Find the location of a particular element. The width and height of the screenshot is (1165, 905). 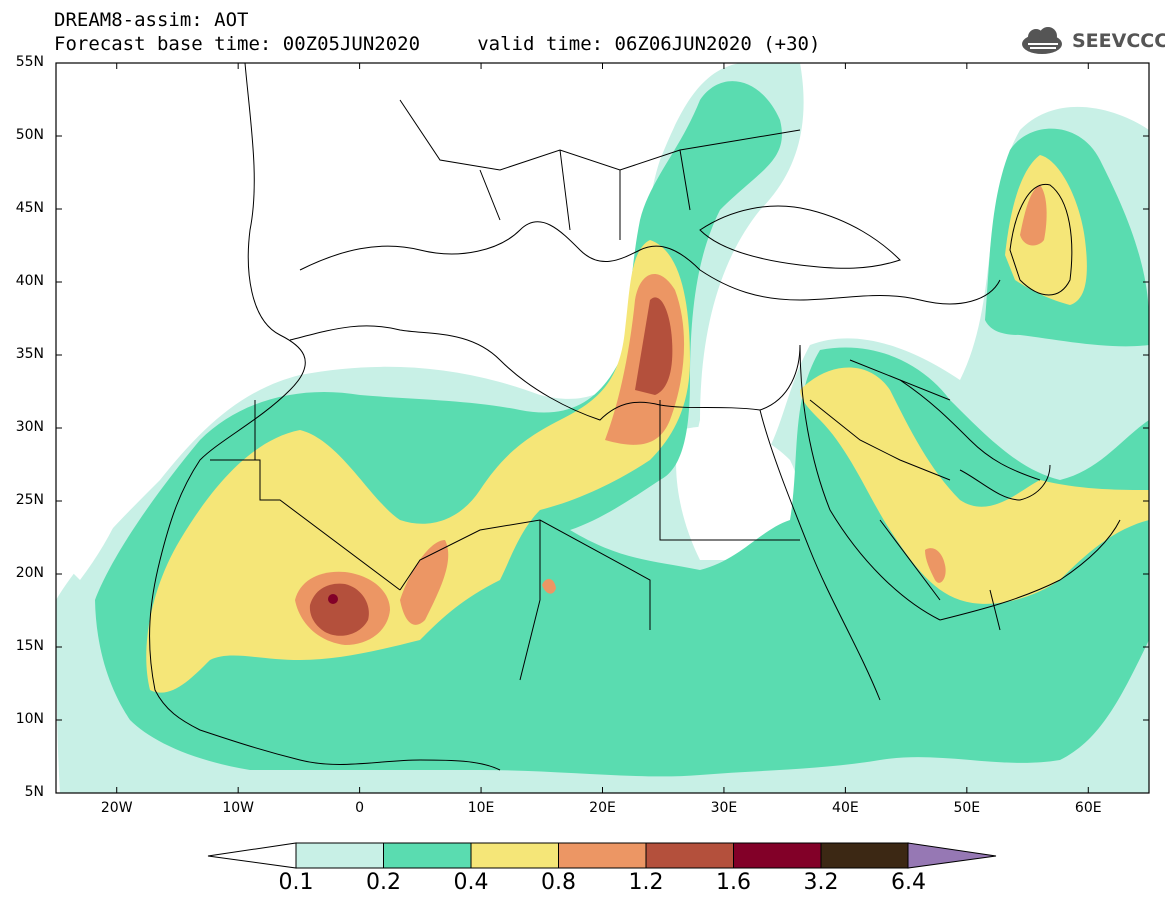

coastline-gulf is located at coordinates (1005, 482).